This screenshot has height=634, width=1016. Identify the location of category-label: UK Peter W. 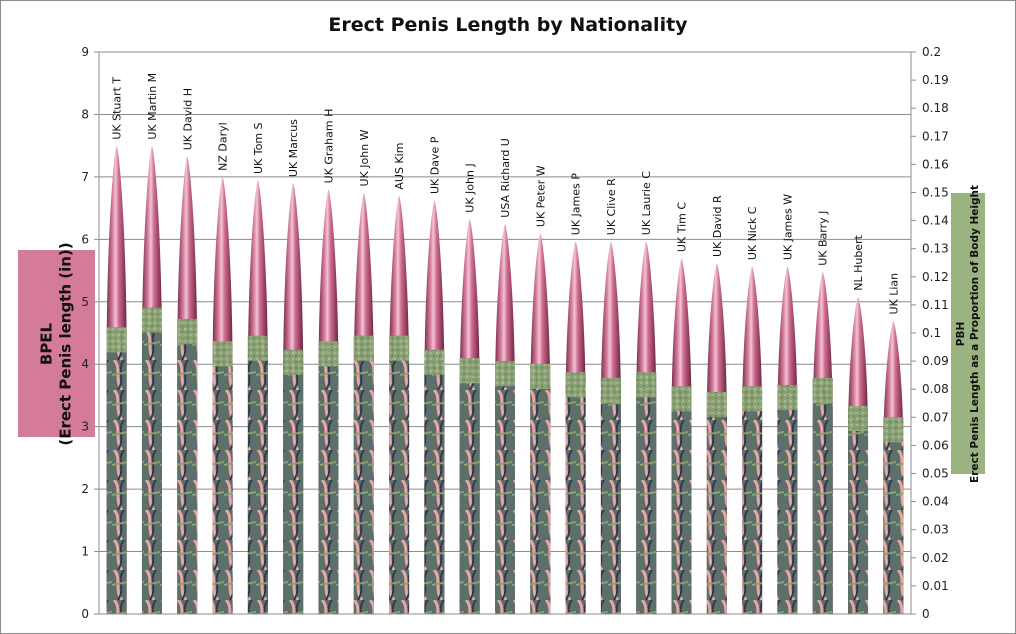
(540, 196).